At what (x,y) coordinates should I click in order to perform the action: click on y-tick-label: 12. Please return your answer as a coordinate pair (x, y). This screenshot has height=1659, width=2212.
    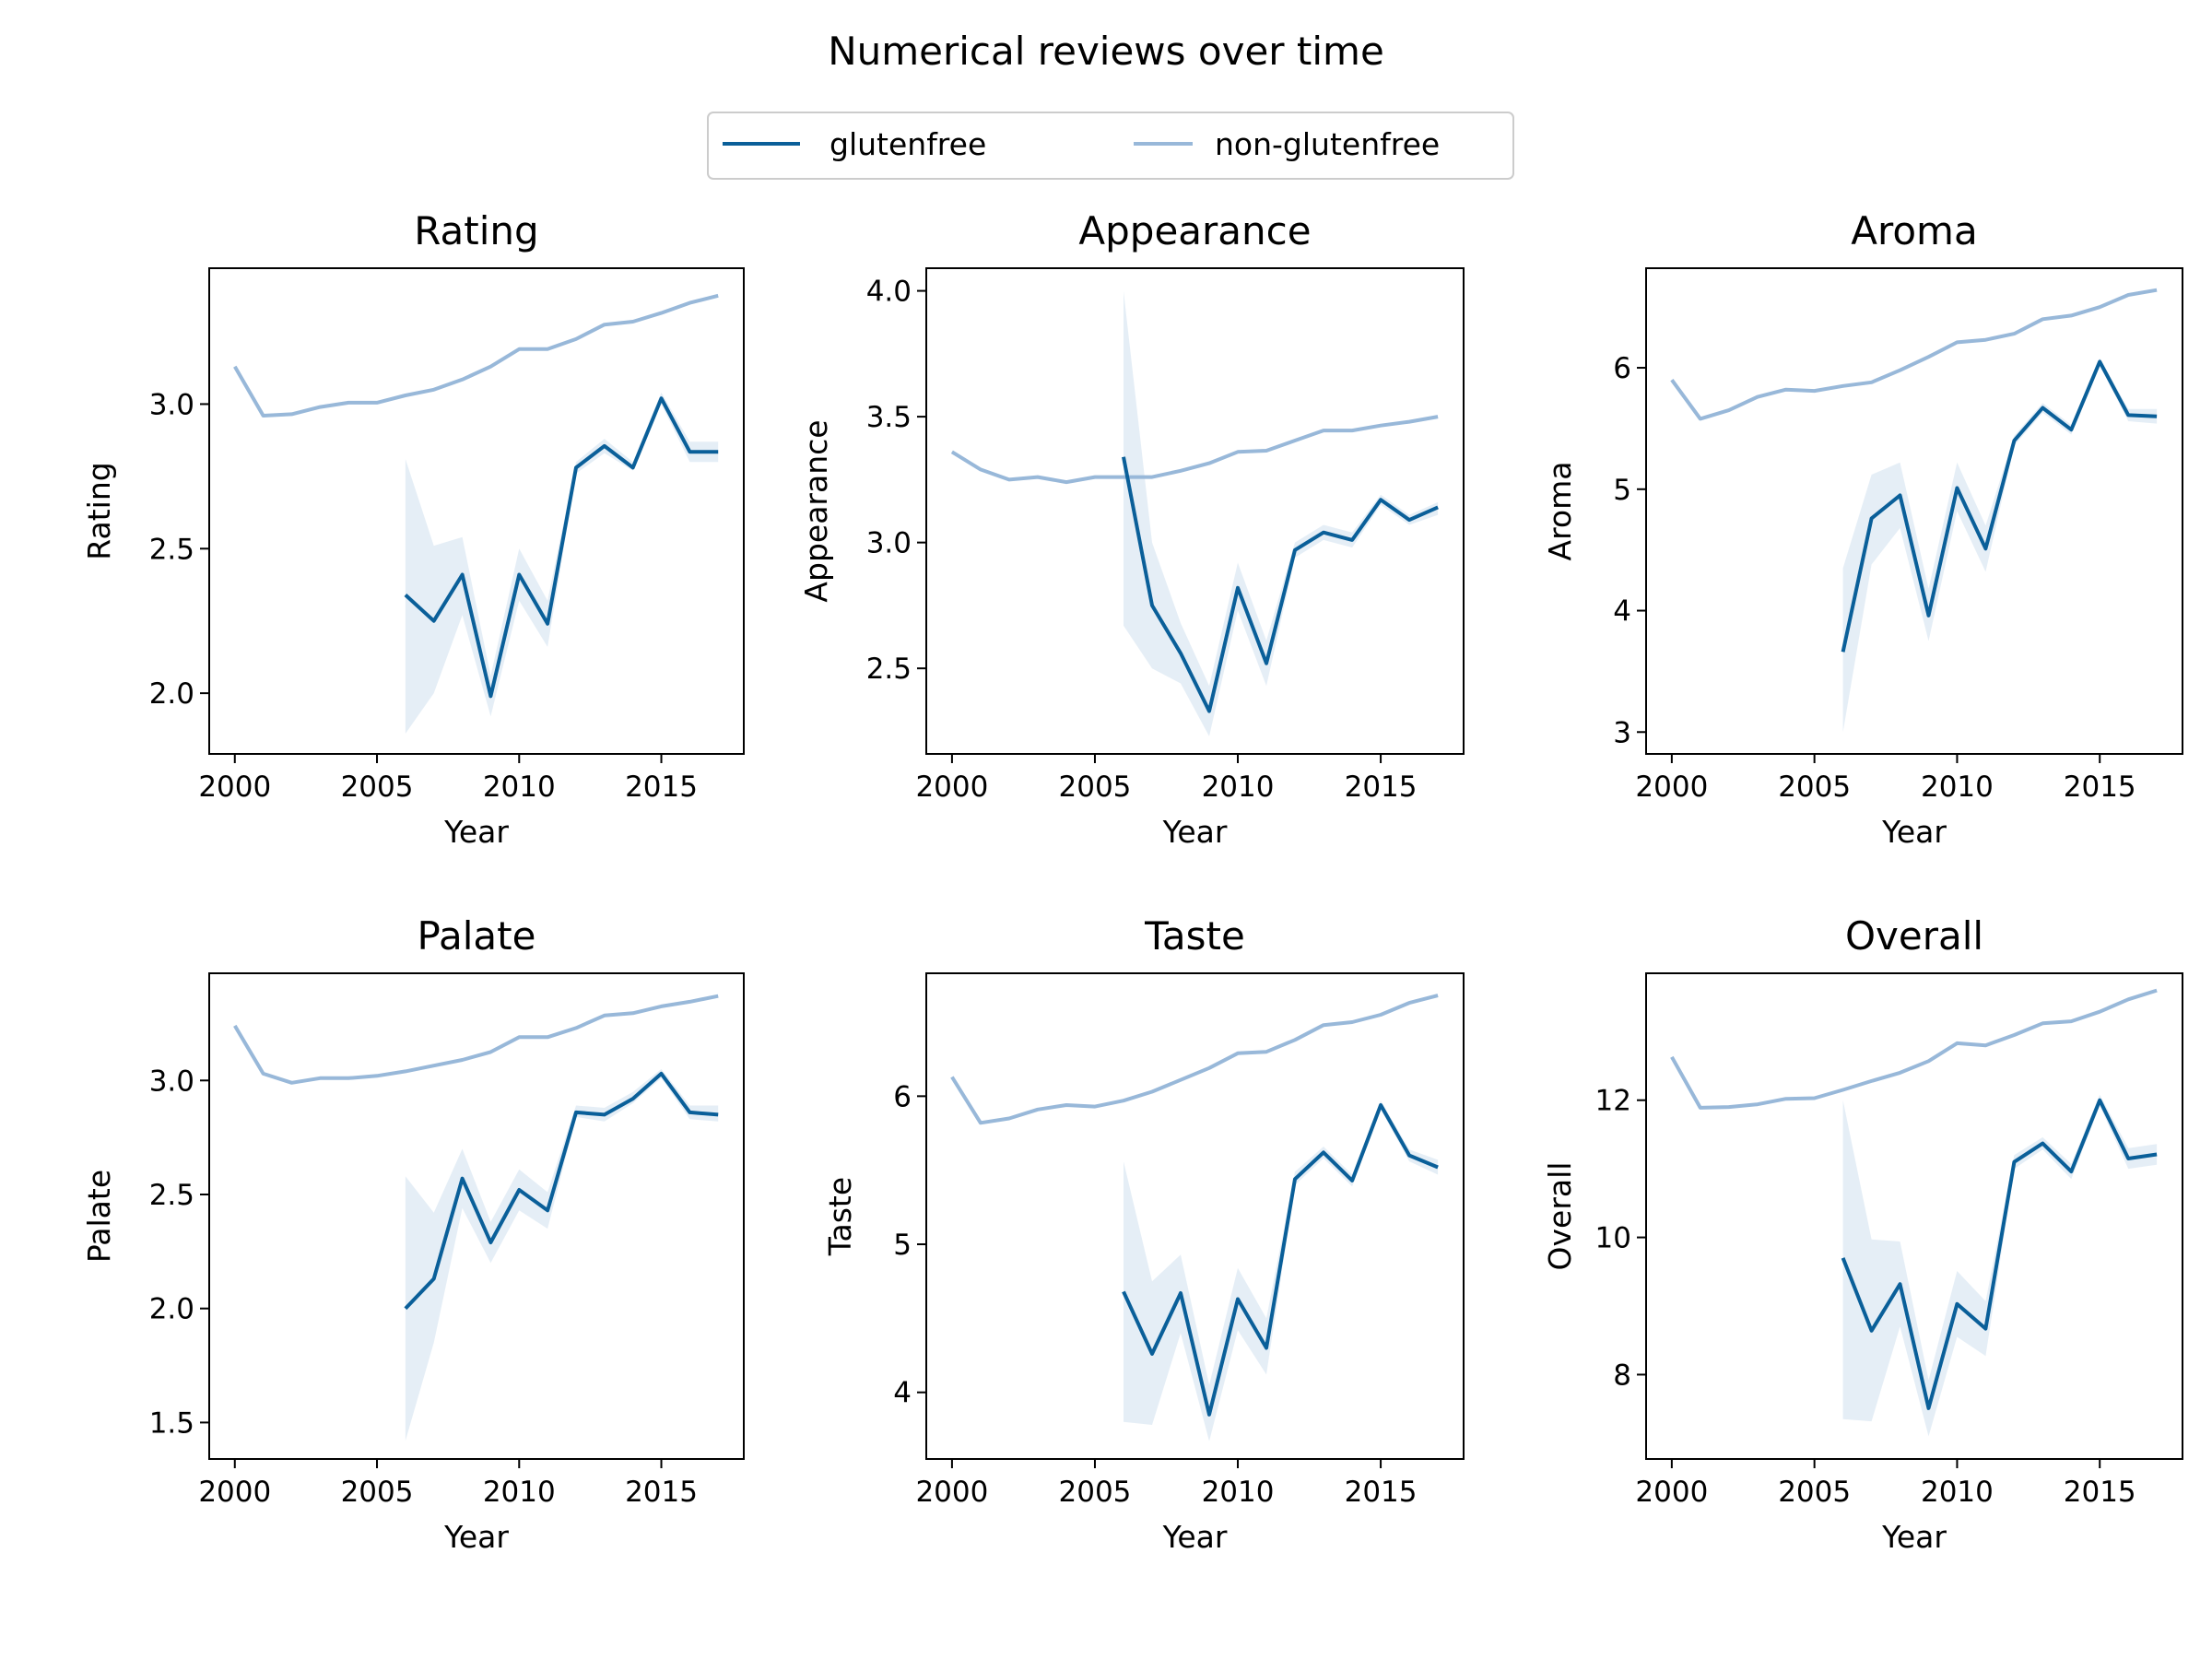
    Looking at the image, I should click on (1613, 1101).